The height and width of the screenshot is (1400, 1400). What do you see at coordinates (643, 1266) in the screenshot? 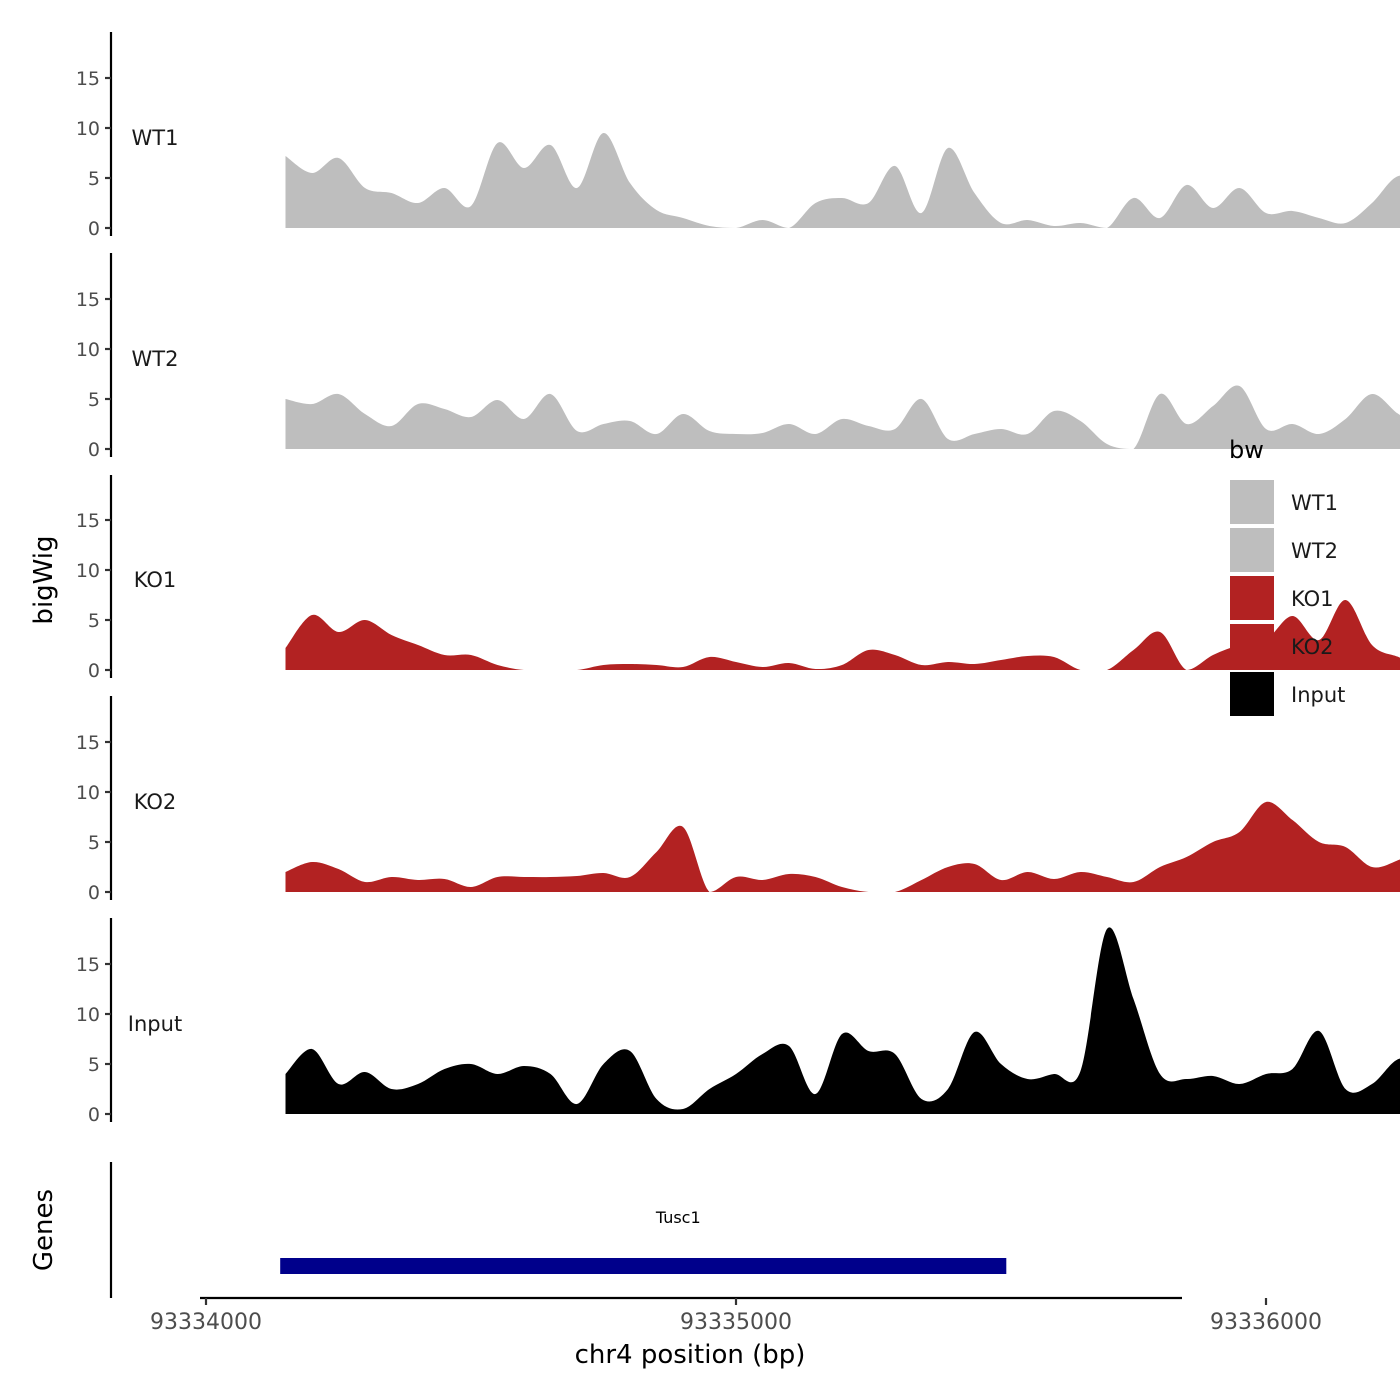
I see `gene-bar` at bounding box center [643, 1266].